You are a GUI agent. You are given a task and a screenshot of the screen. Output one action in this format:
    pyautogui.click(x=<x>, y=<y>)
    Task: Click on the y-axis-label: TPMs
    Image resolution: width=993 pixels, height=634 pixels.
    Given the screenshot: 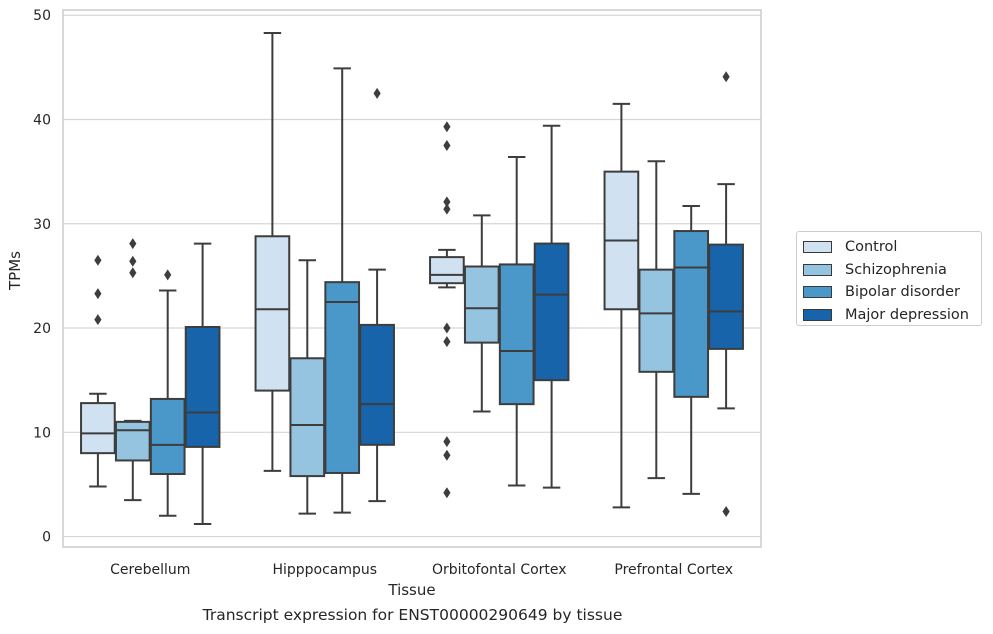 What is the action you would take?
    pyautogui.click(x=15, y=271)
    